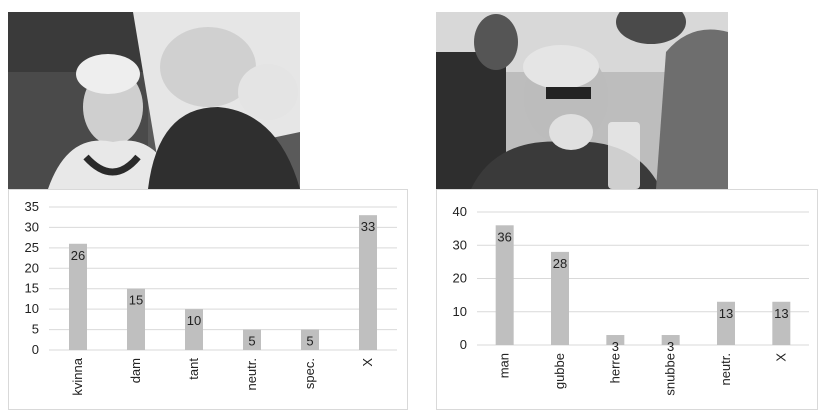  I want to click on bar-gubbe, so click(560, 298).